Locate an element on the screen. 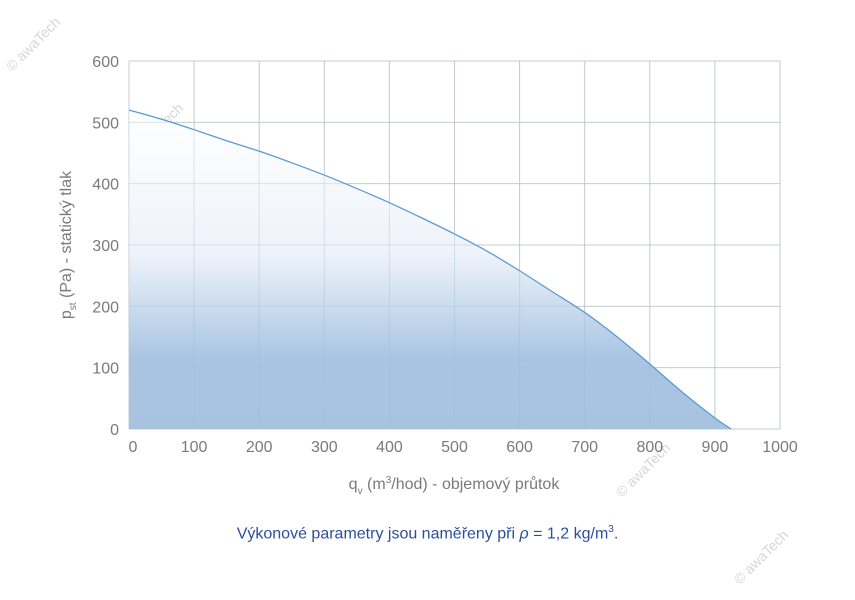  y-tick-label: 300 is located at coordinates (105, 246).